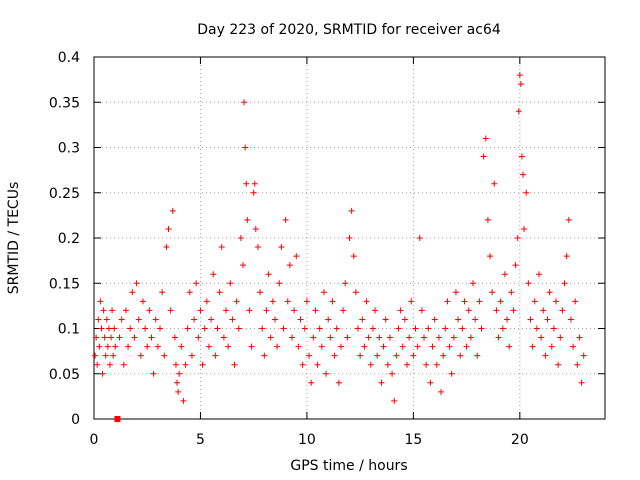 Image resolution: width=640 pixels, height=480 pixels. What do you see at coordinates (69, 58) in the screenshot?
I see `y-tick-label: 0.4` at bounding box center [69, 58].